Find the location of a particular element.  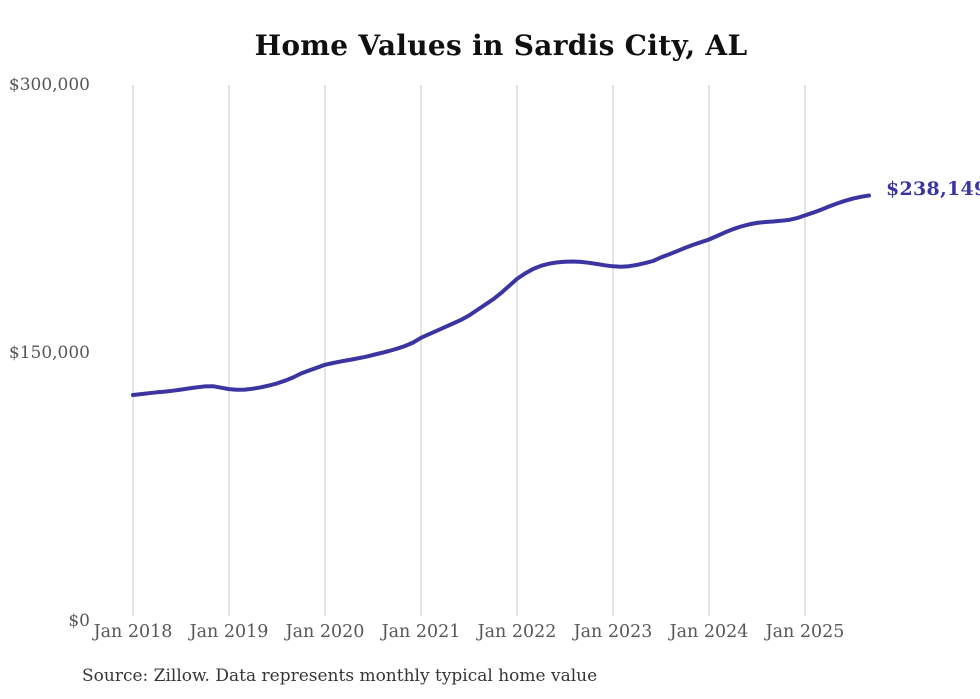

x-tick-label: Jan 2023 is located at coordinates (613, 632).